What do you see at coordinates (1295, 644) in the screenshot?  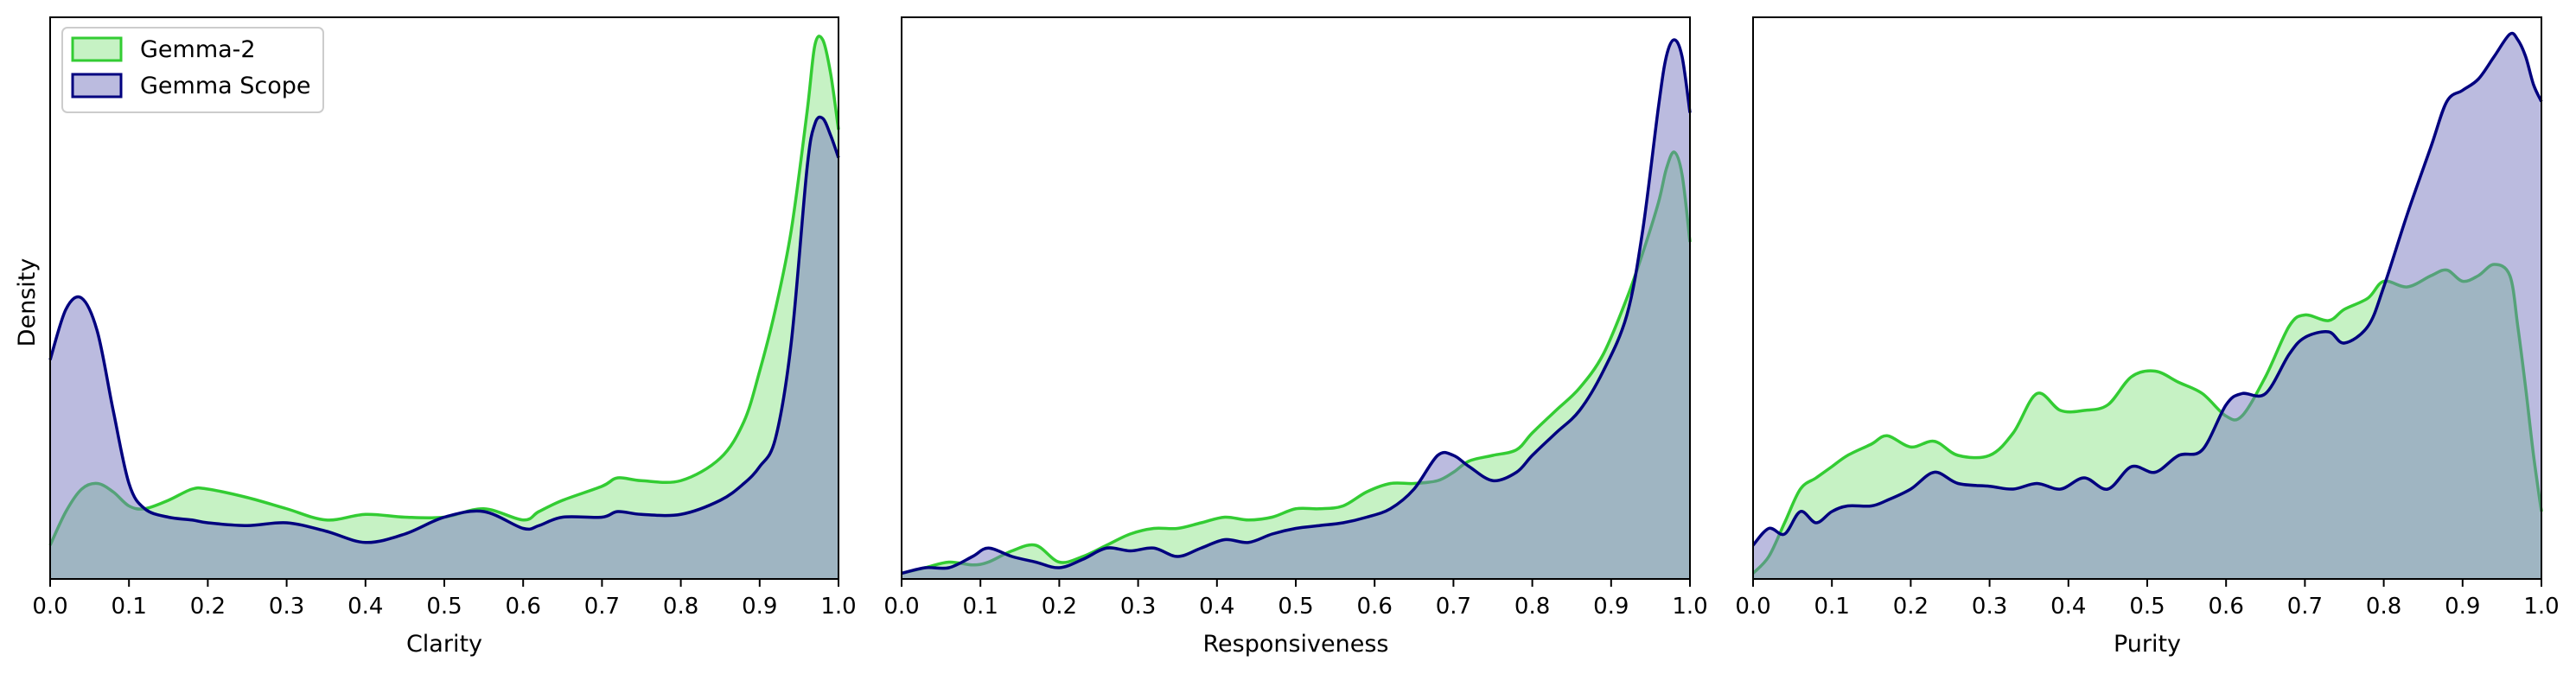 I see `x-axis-label: Responsiveness` at bounding box center [1295, 644].